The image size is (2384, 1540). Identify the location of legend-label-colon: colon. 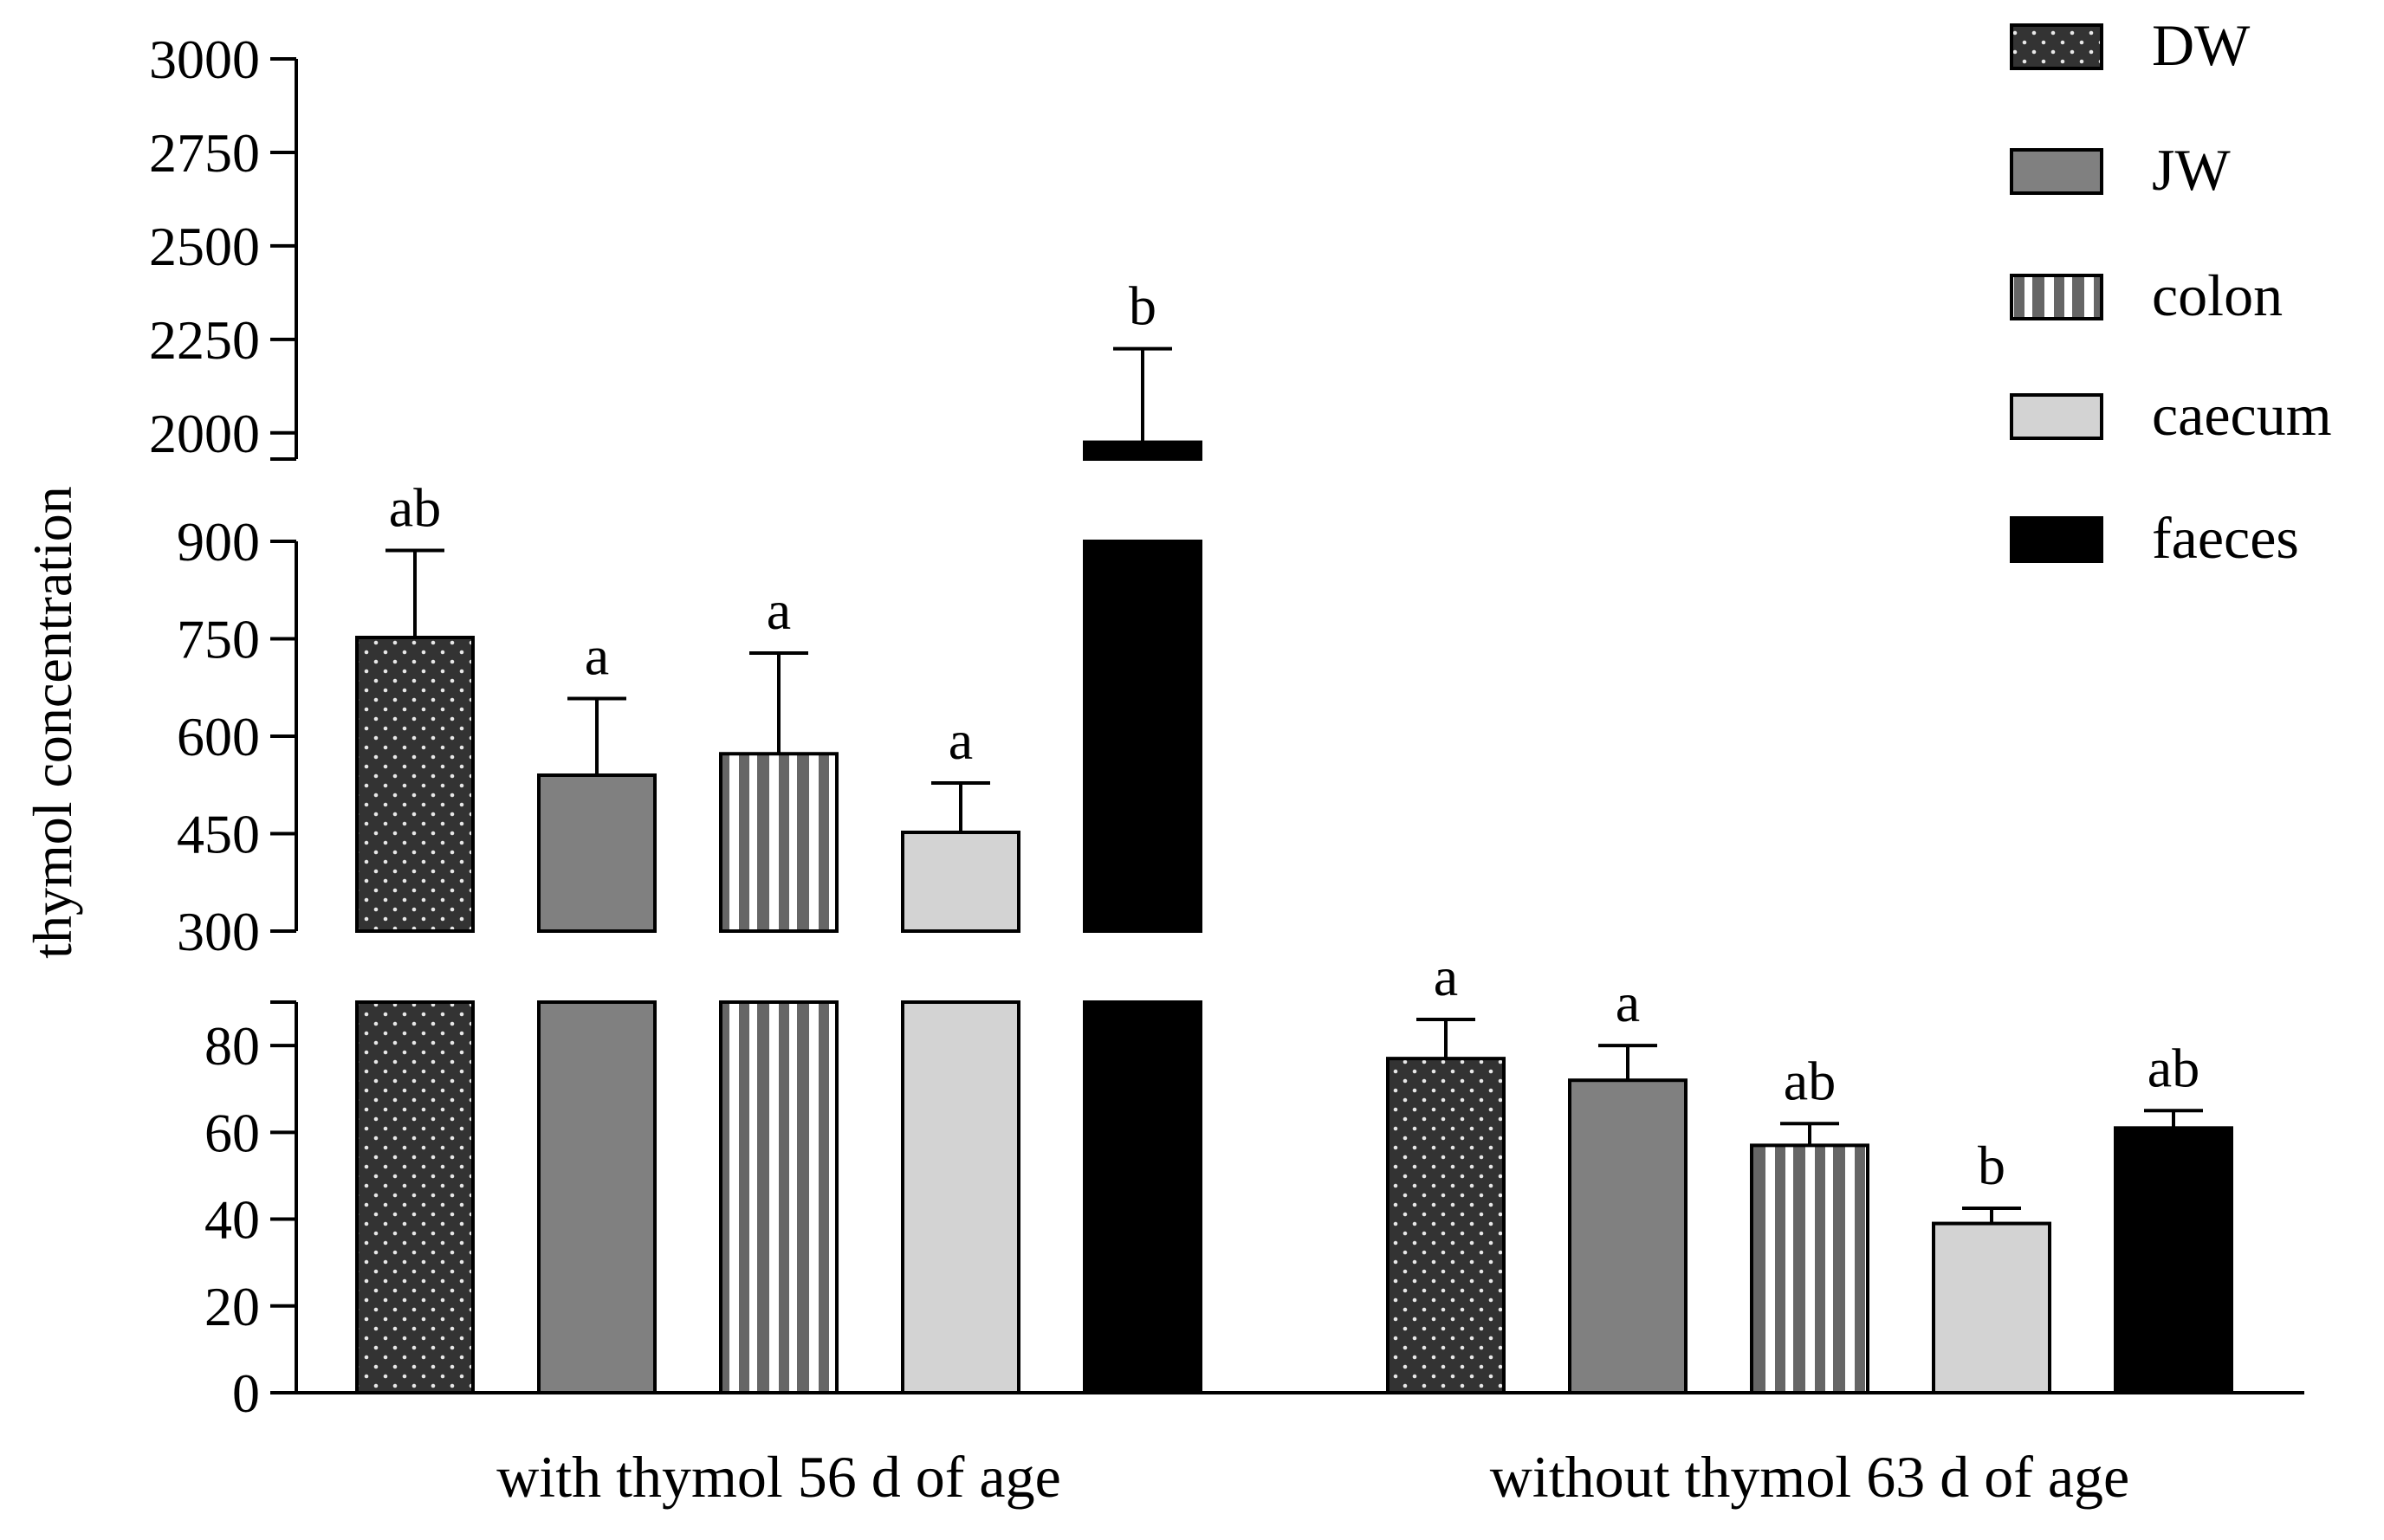
(2217, 295).